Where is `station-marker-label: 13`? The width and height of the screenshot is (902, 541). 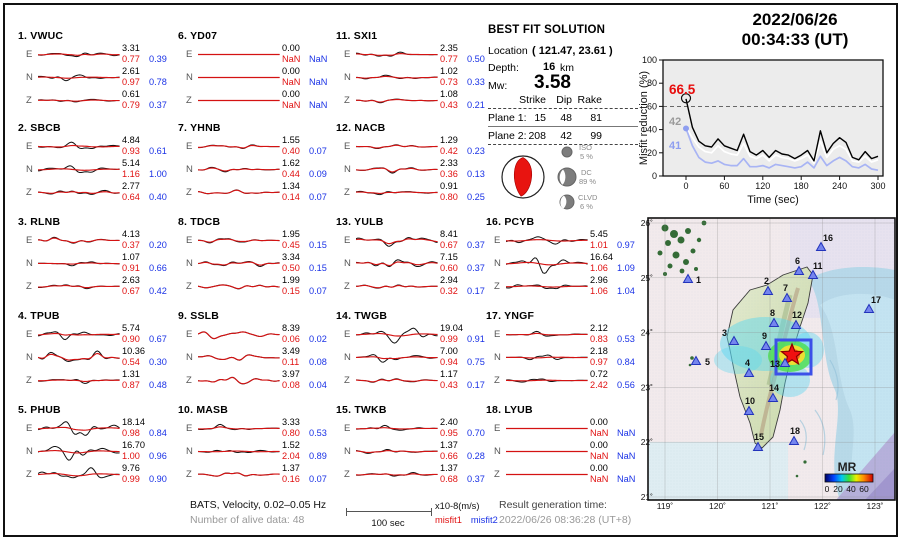 station-marker-label: 13 is located at coordinates (775, 364).